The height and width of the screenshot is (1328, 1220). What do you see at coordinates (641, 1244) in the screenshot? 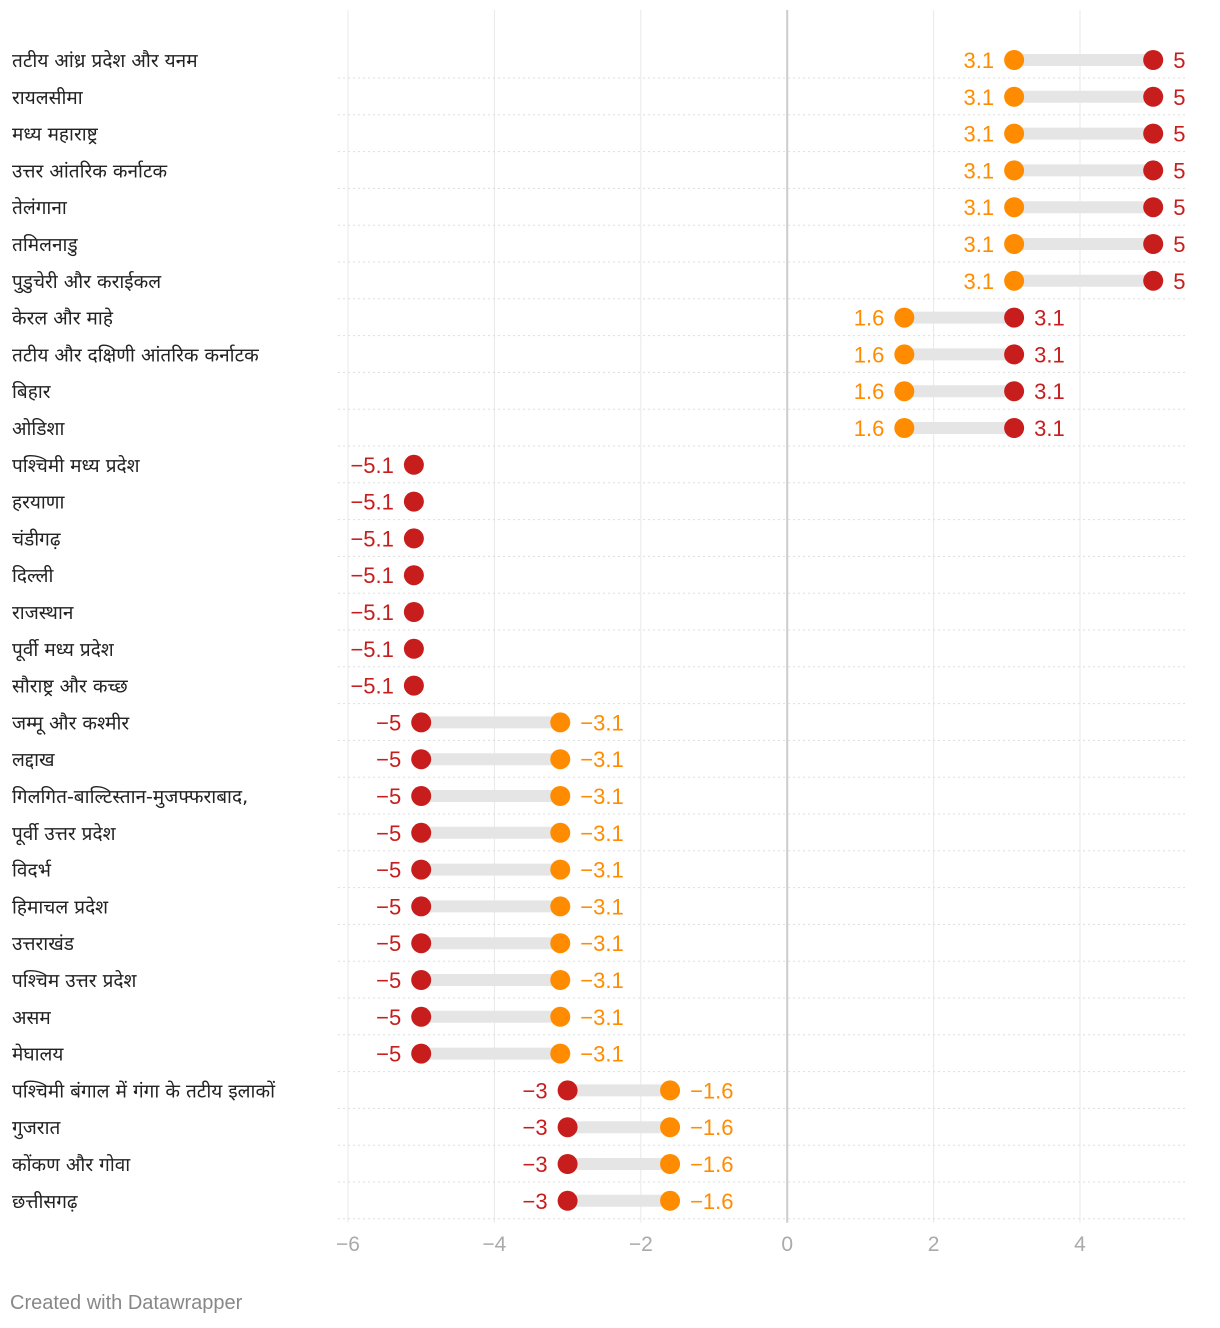
I see `x-tick-label: −2` at bounding box center [641, 1244].